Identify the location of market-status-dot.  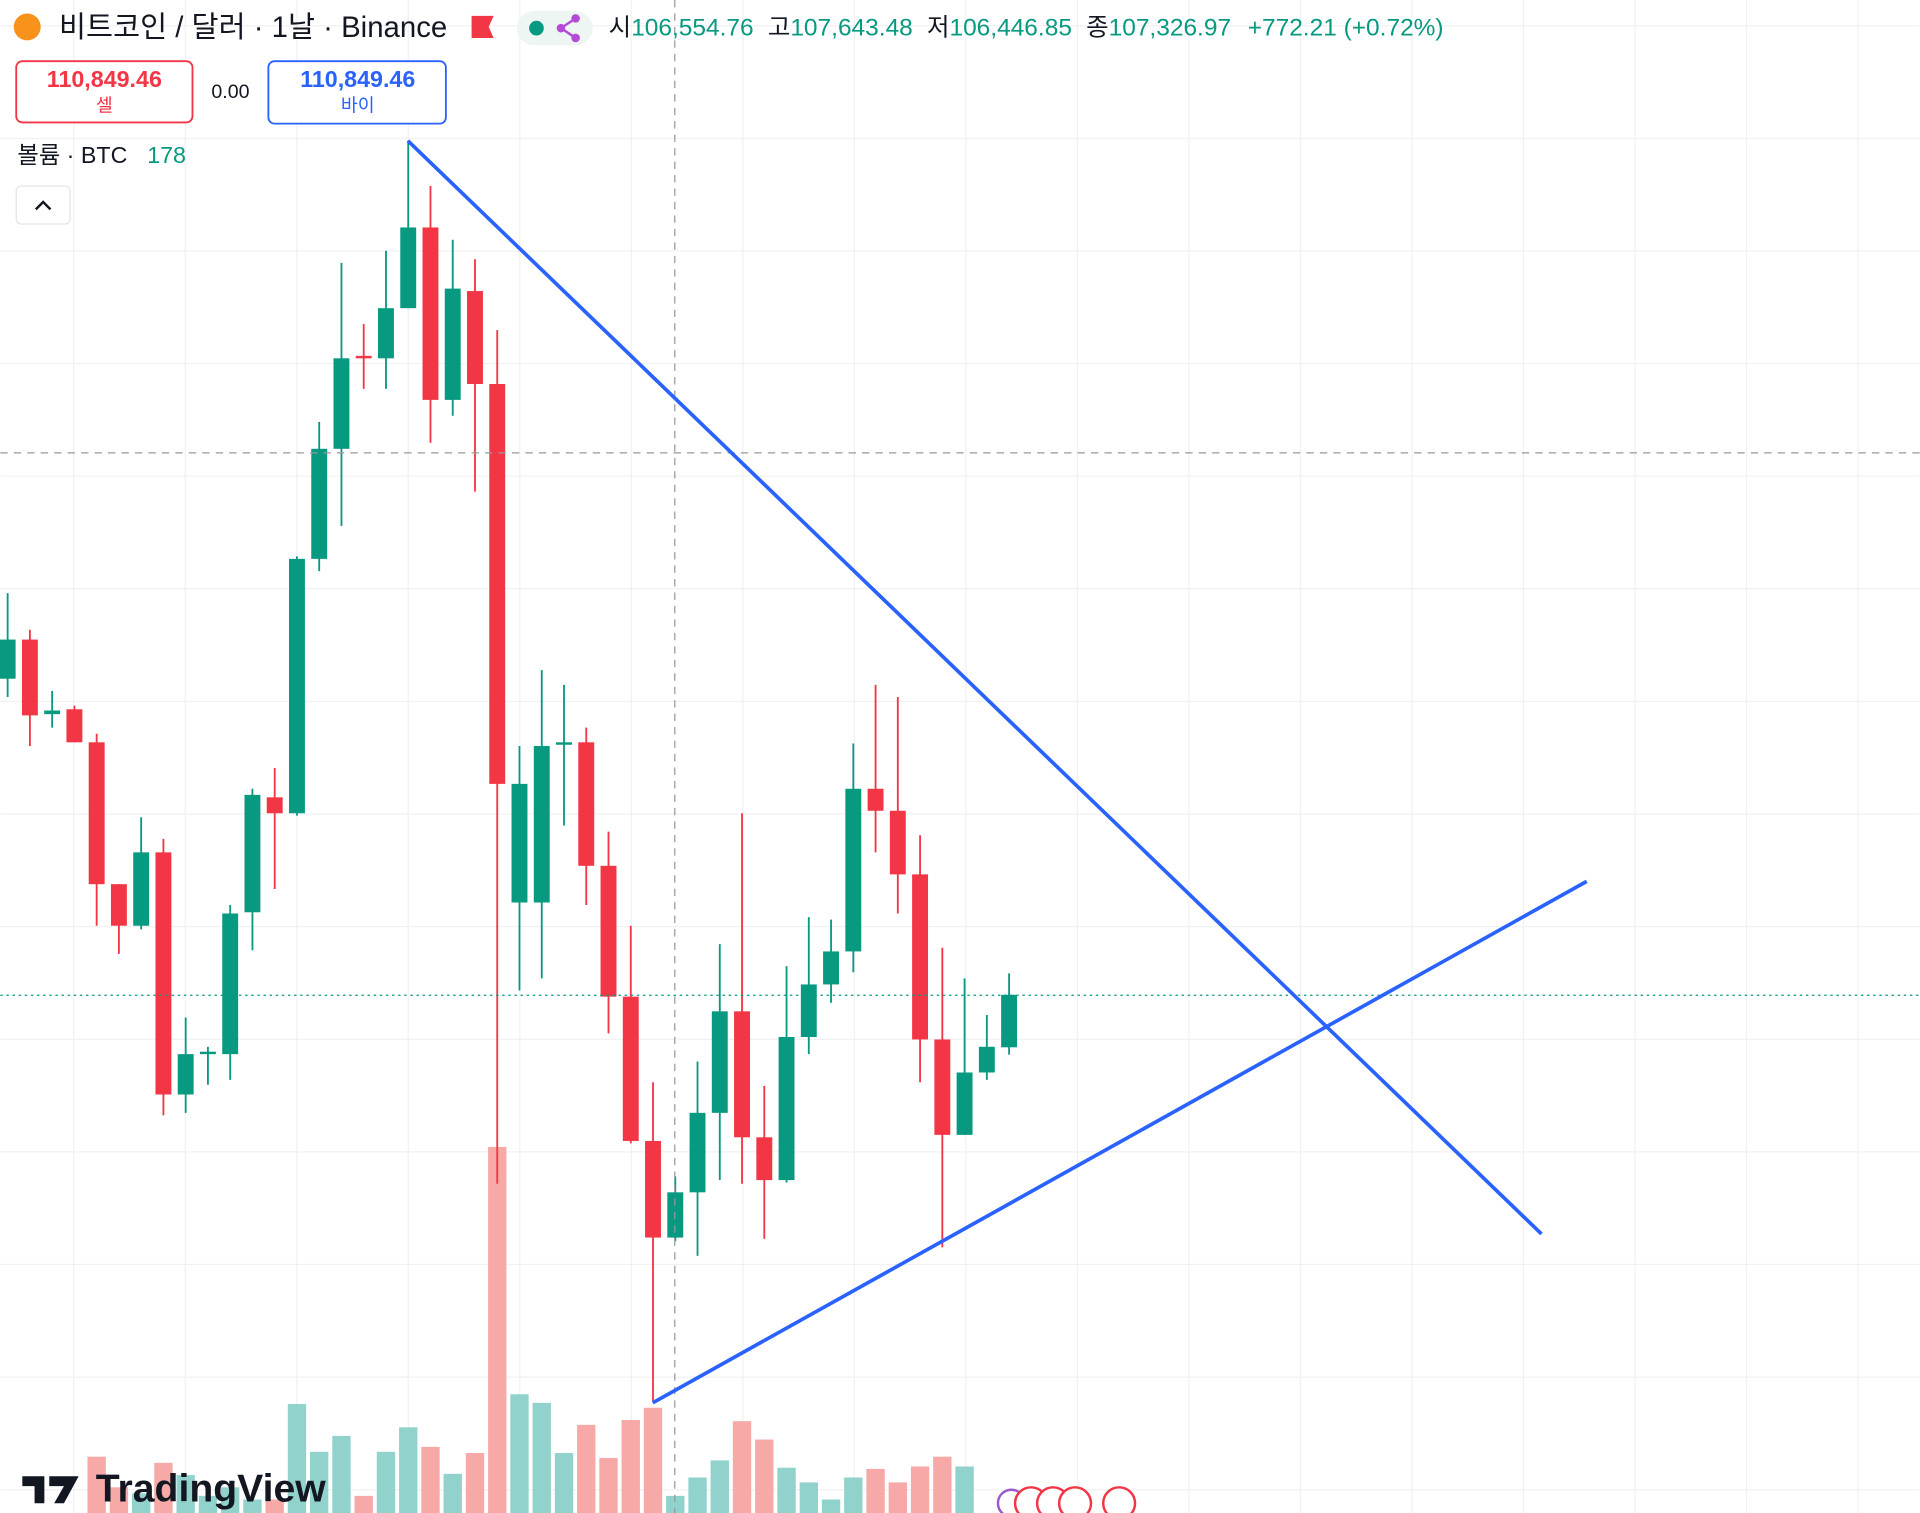
(536, 28).